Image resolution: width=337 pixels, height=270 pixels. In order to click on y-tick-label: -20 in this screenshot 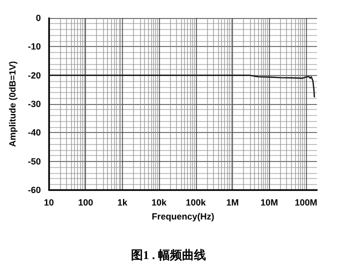, I will do `click(34, 75)`.